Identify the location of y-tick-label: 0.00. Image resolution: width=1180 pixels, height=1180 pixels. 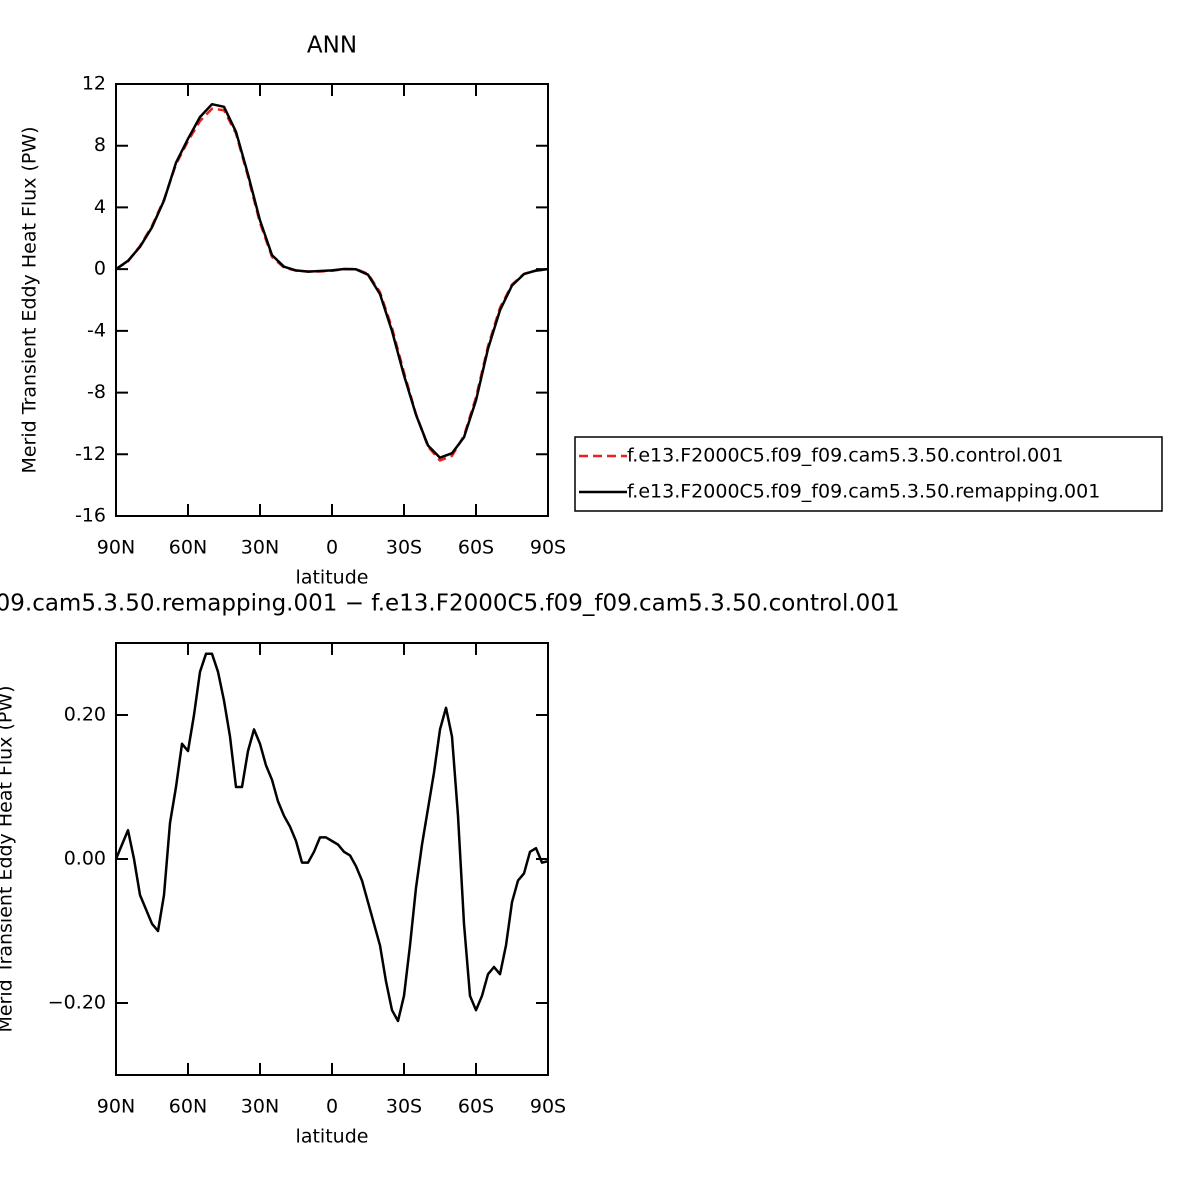
(85, 859).